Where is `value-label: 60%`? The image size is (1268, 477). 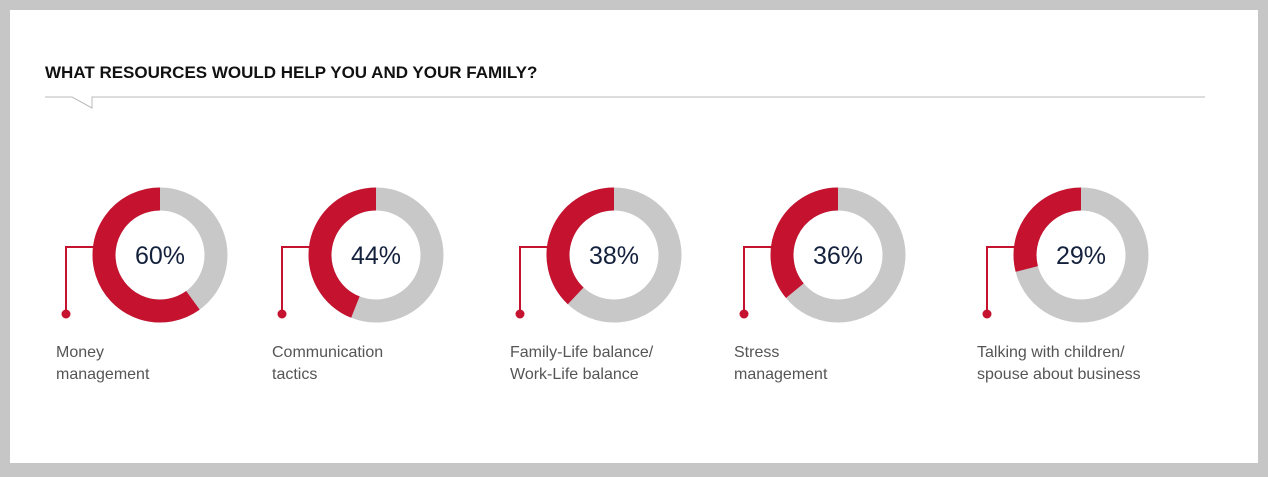 value-label: 60% is located at coordinates (160, 256).